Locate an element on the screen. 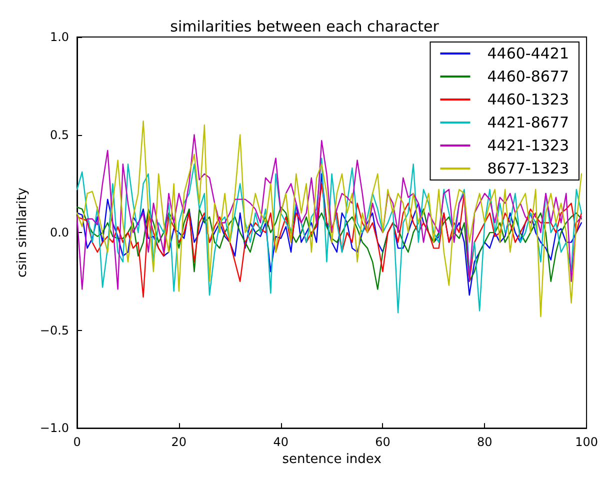 Image resolution: width=609 pixels, height=479 pixels. x-tick-label: 40 is located at coordinates (280, 442).